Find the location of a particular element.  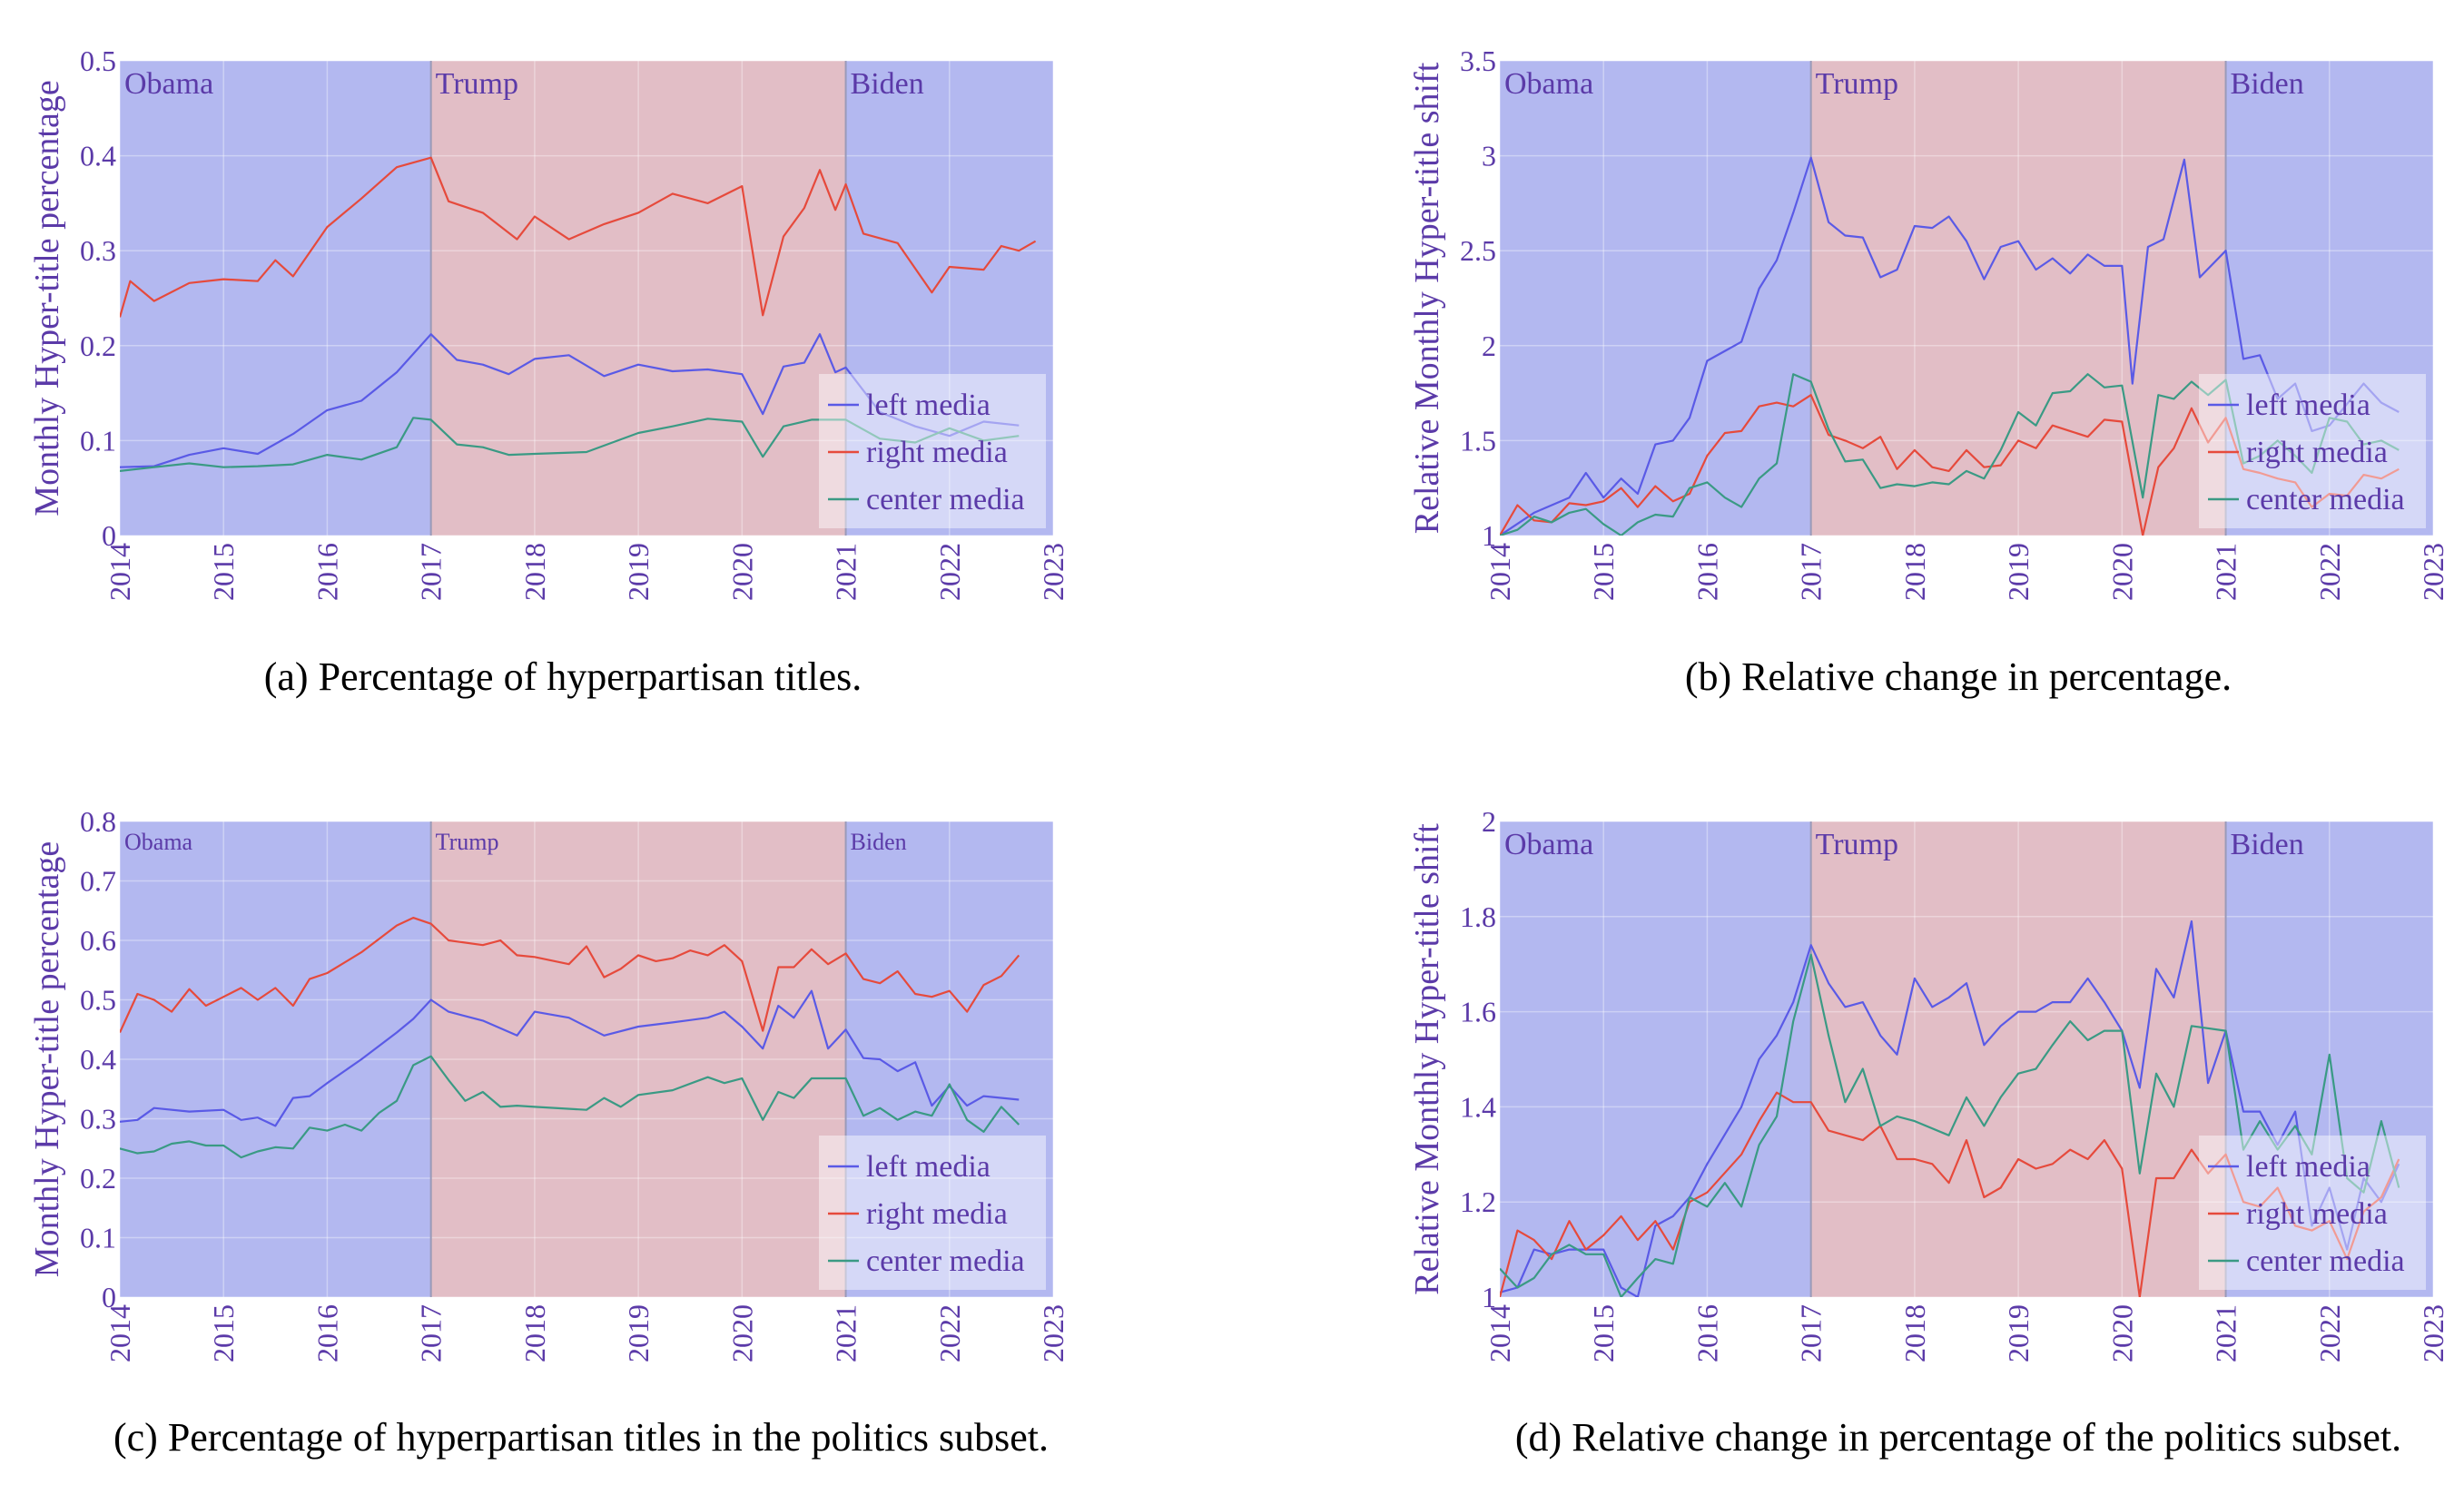

y-tick-label: 3 is located at coordinates (1489, 156).